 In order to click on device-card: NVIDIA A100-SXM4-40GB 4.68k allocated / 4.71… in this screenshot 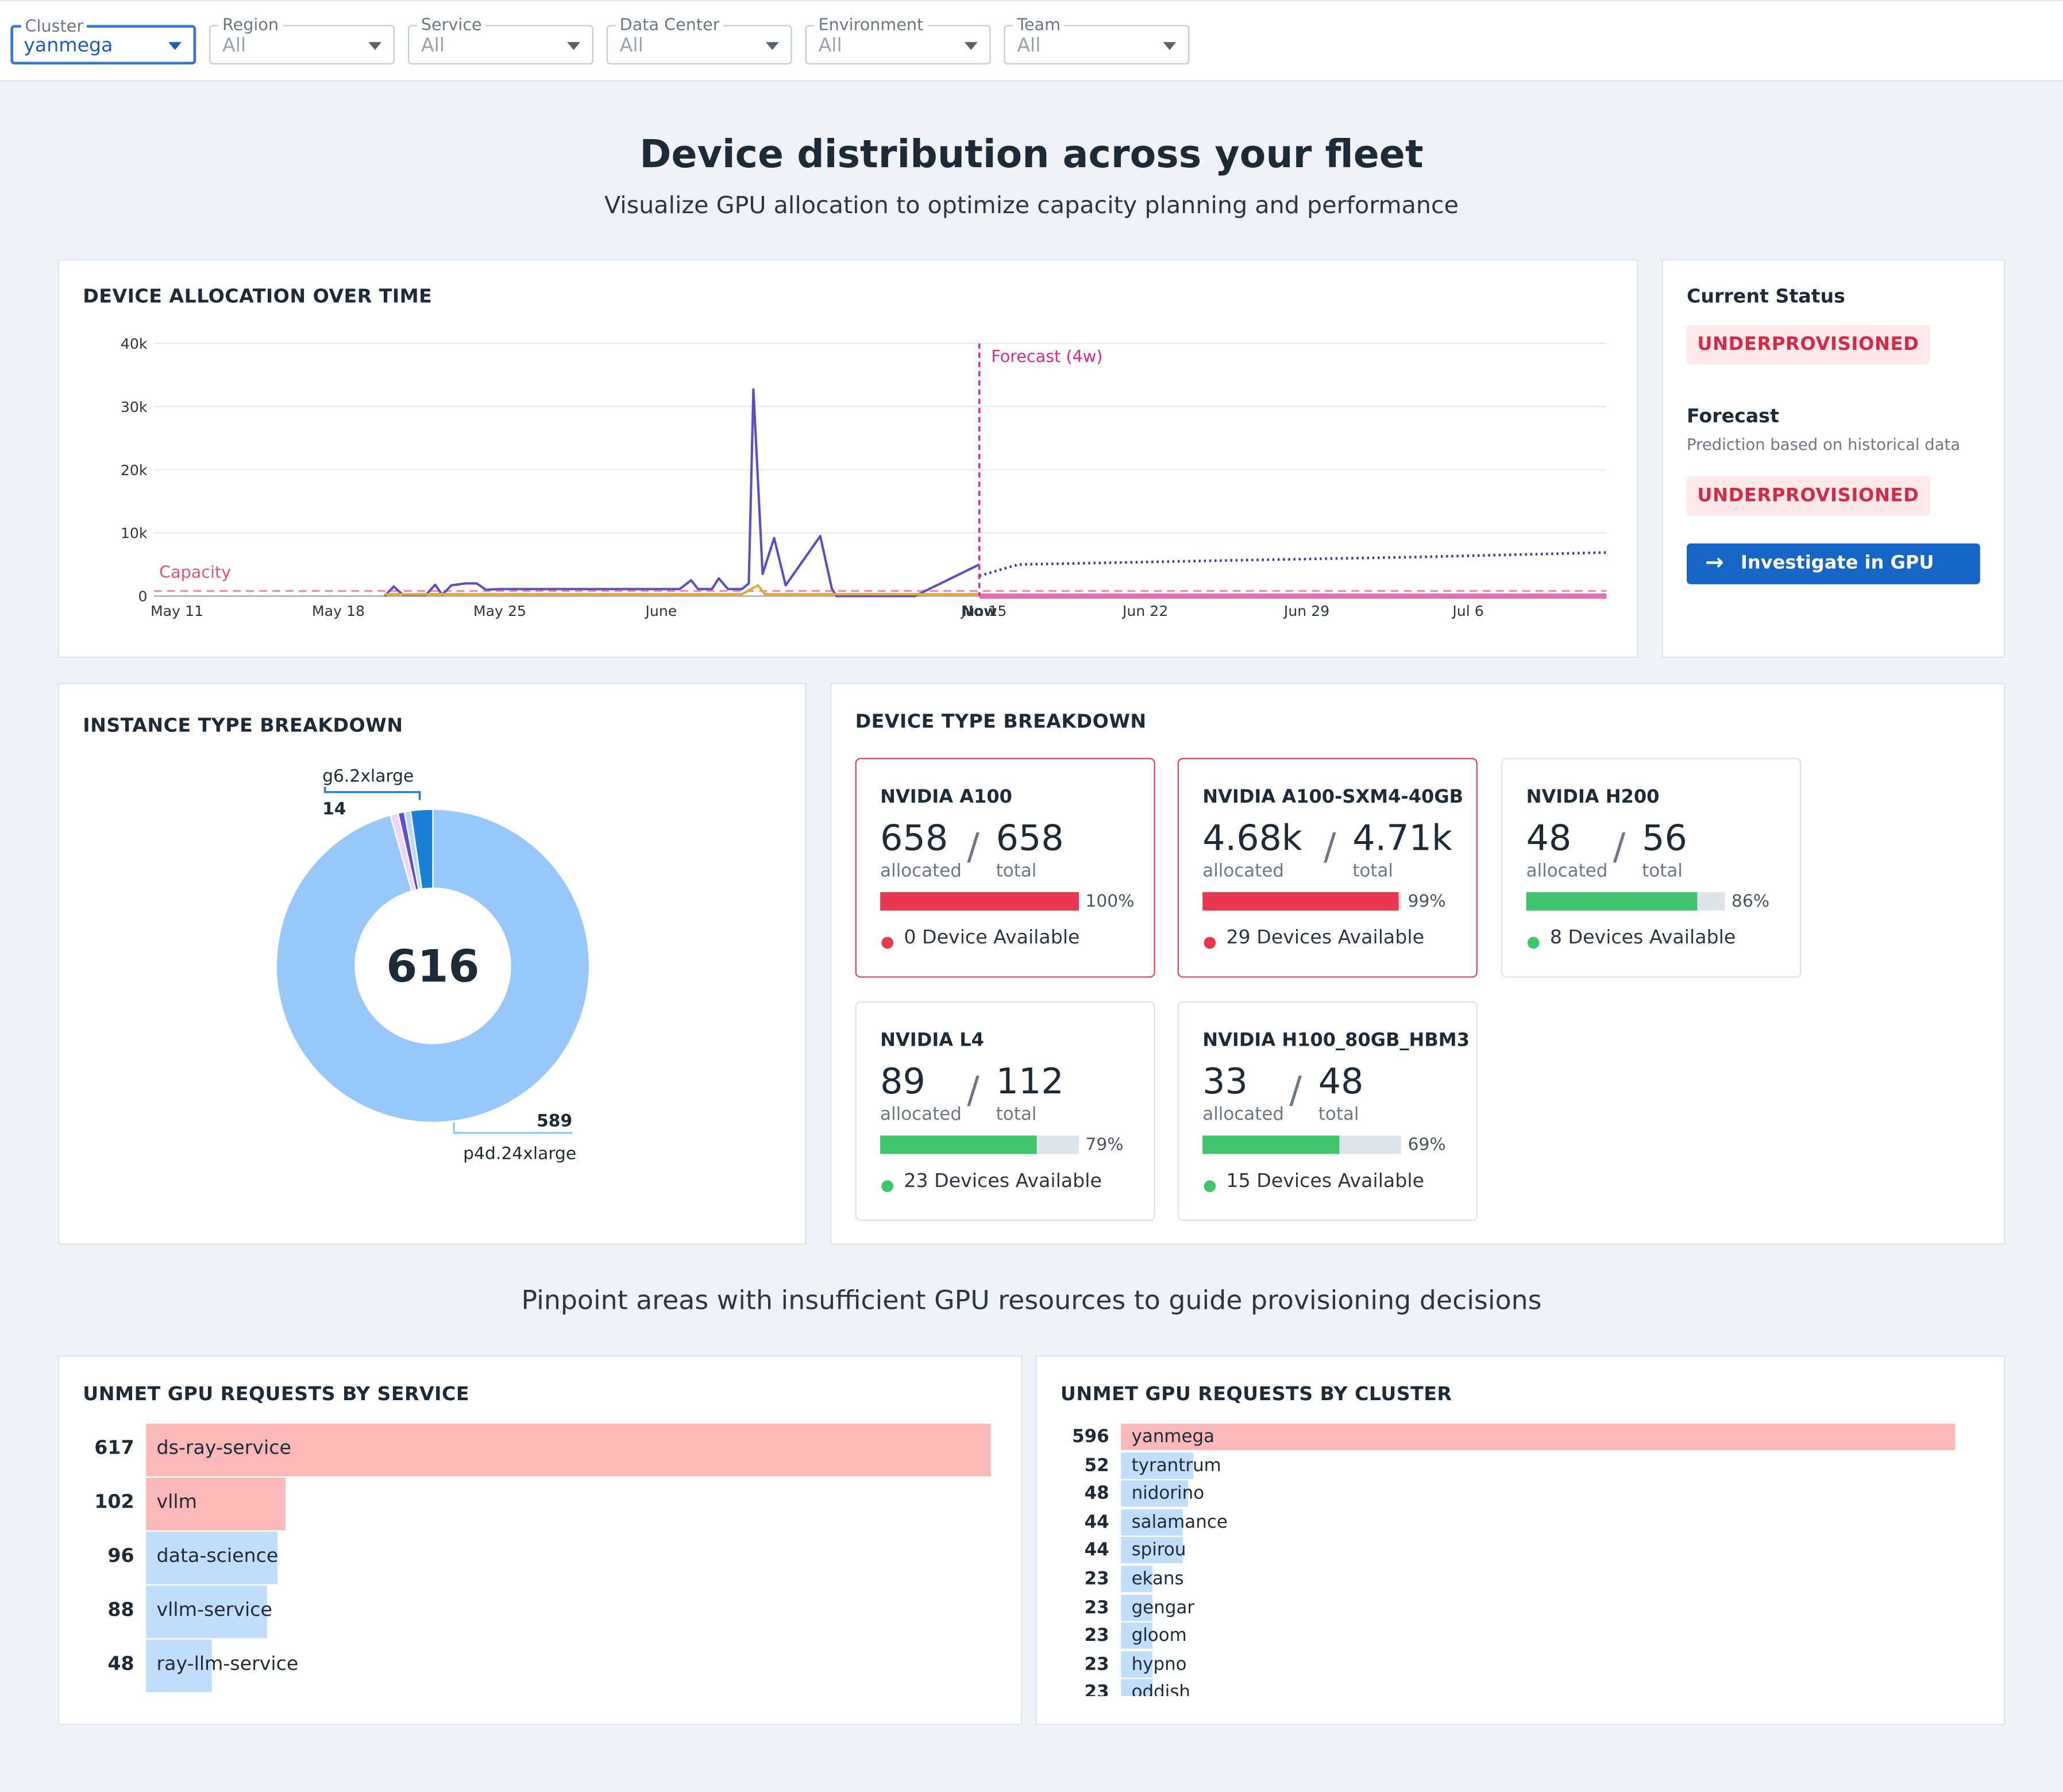, I will do `click(1327, 868)`.